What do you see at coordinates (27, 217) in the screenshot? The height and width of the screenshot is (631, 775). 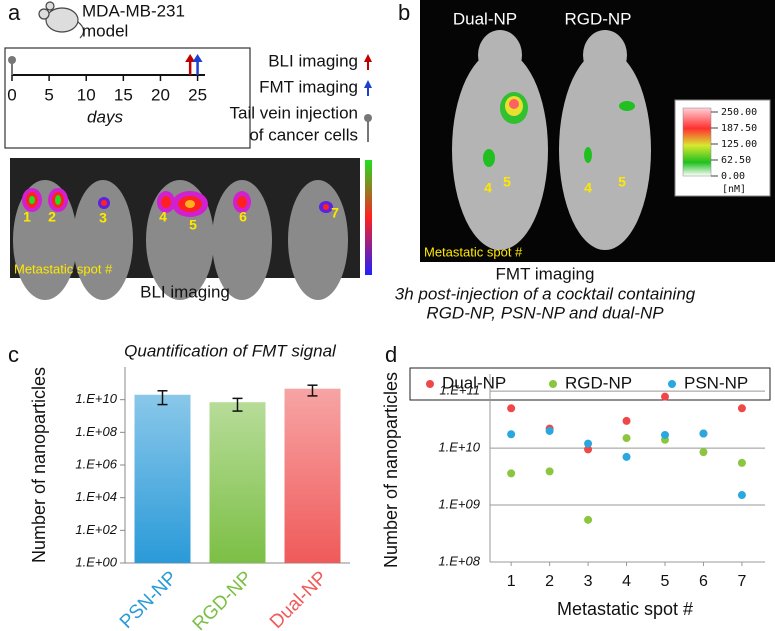 I see `spot-label: 1` at bounding box center [27, 217].